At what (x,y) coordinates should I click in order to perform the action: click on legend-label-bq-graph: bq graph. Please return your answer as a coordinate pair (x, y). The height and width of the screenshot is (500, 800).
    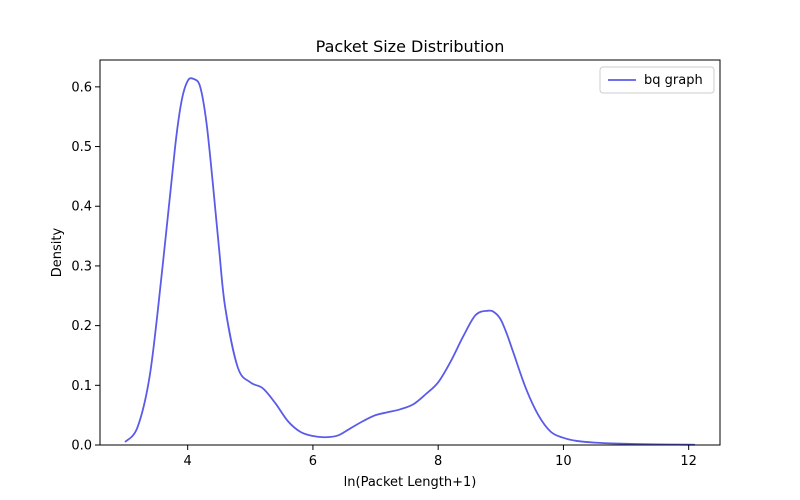
    Looking at the image, I should click on (673, 80).